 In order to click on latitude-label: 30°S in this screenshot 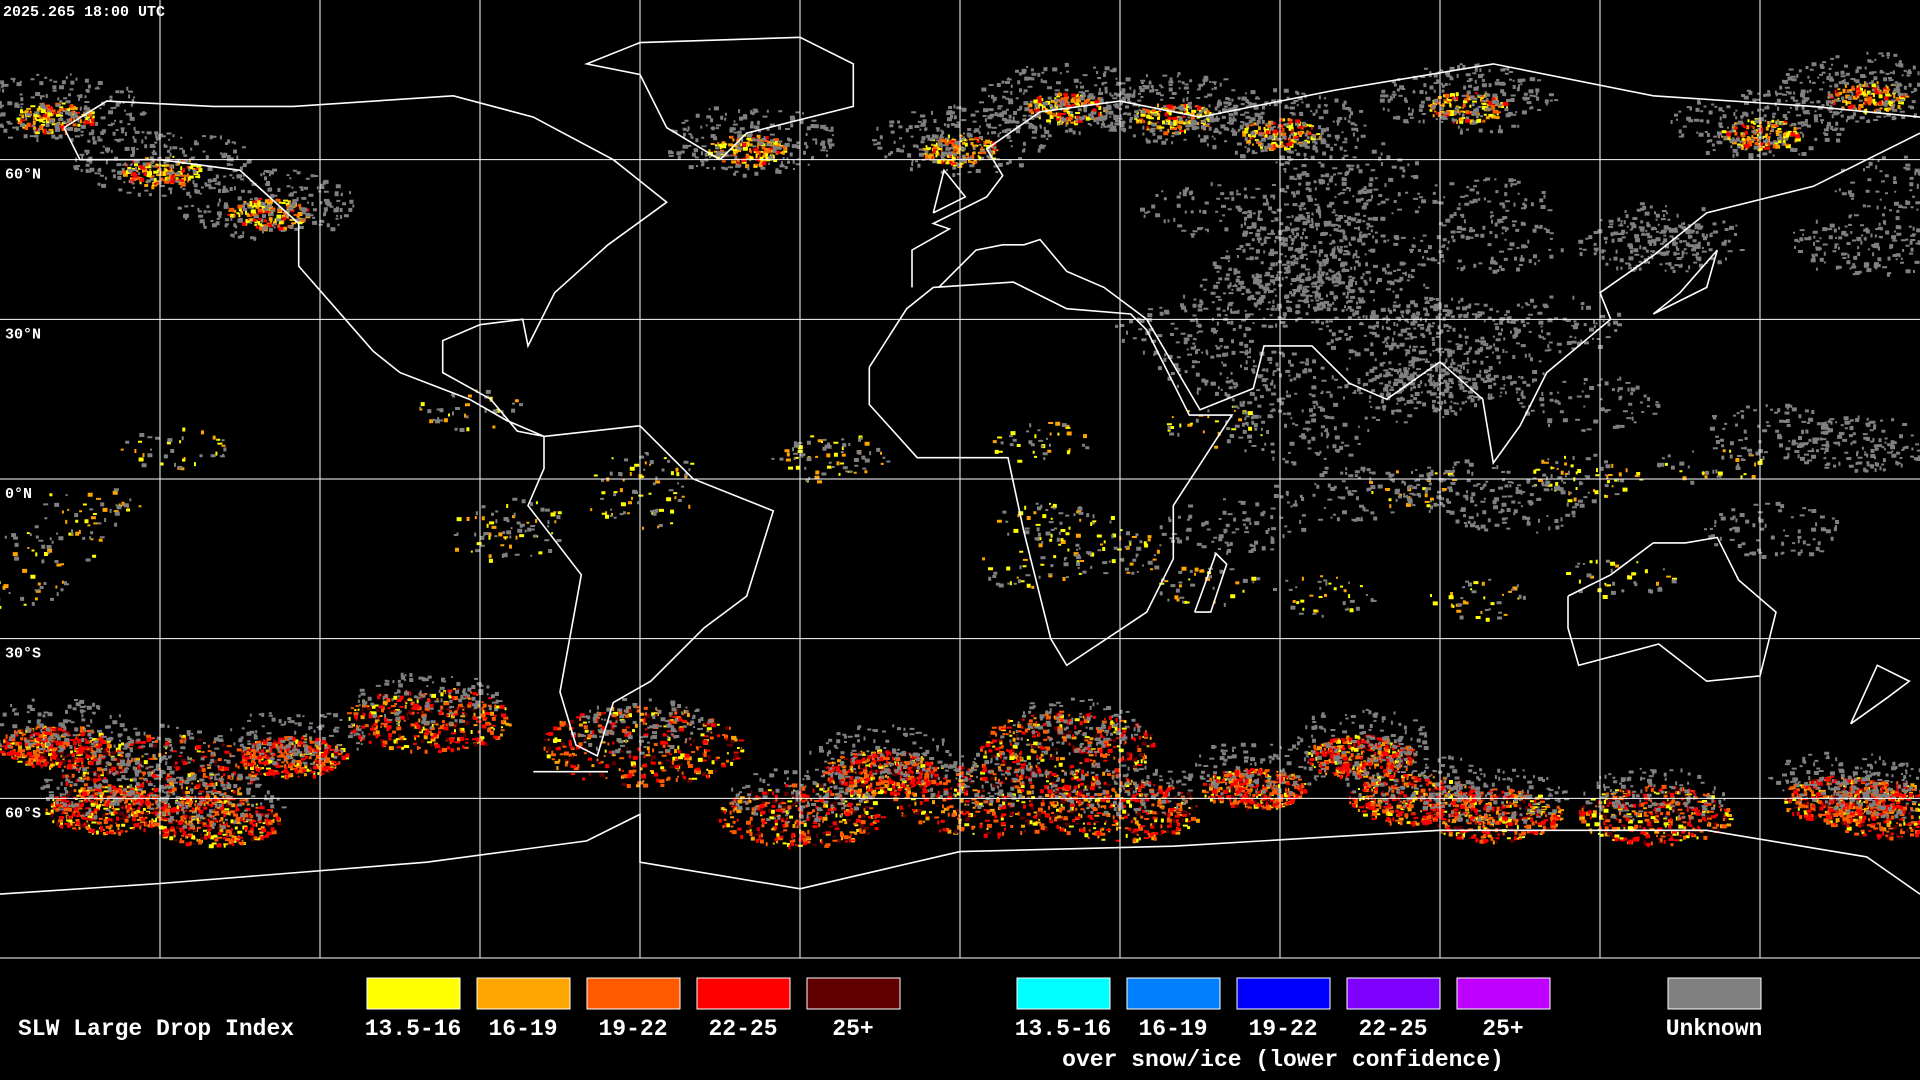, I will do `click(23, 654)`.